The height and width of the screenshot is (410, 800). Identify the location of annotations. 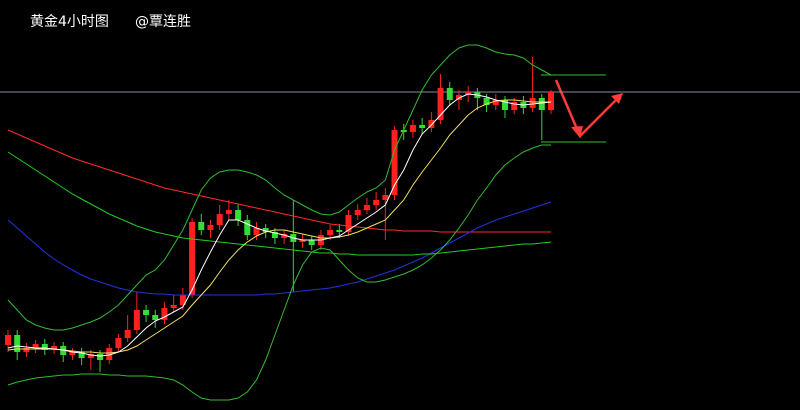
(582, 108).